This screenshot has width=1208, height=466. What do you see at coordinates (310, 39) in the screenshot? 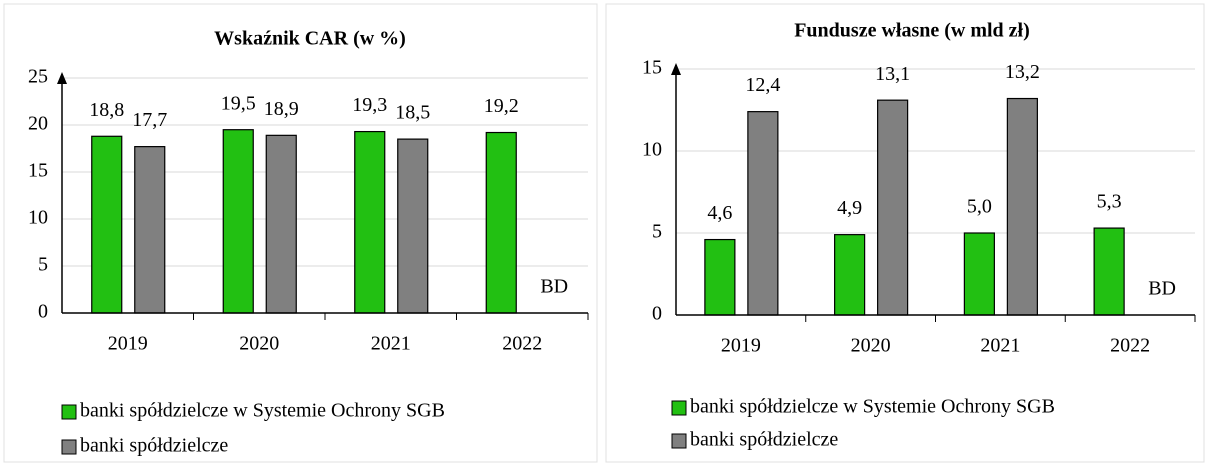
I see `chart-title: Wskaźnik CAR (w %)` at bounding box center [310, 39].